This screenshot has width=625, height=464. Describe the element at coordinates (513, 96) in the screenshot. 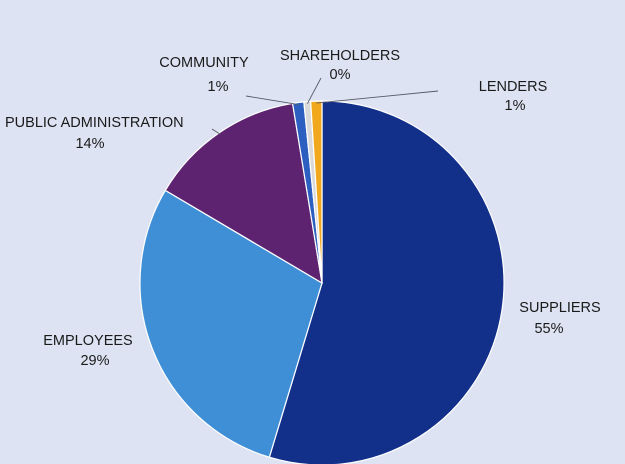

I see `label-lenders: LENDERS 1%` at that location.